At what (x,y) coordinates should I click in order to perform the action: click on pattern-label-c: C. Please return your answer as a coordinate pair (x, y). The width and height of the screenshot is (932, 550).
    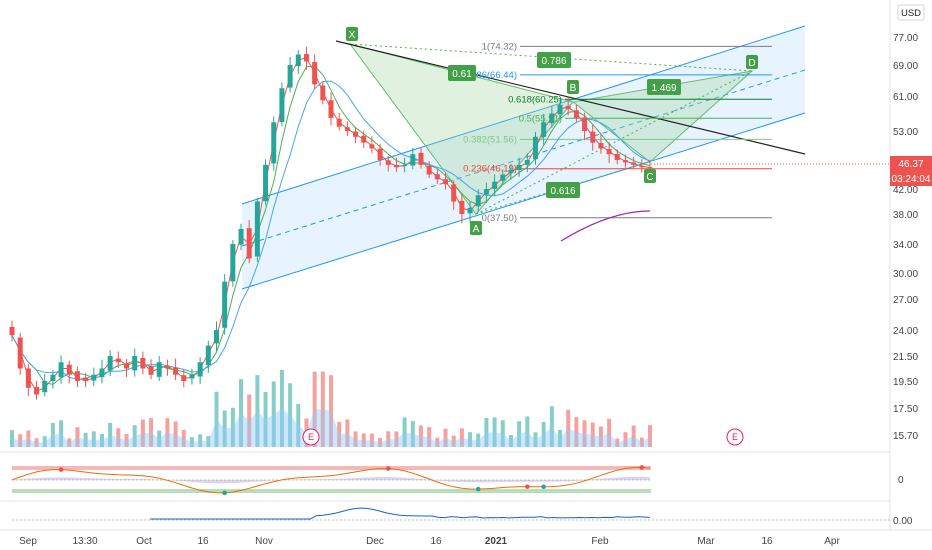
    Looking at the image, I should click on (650, 176).